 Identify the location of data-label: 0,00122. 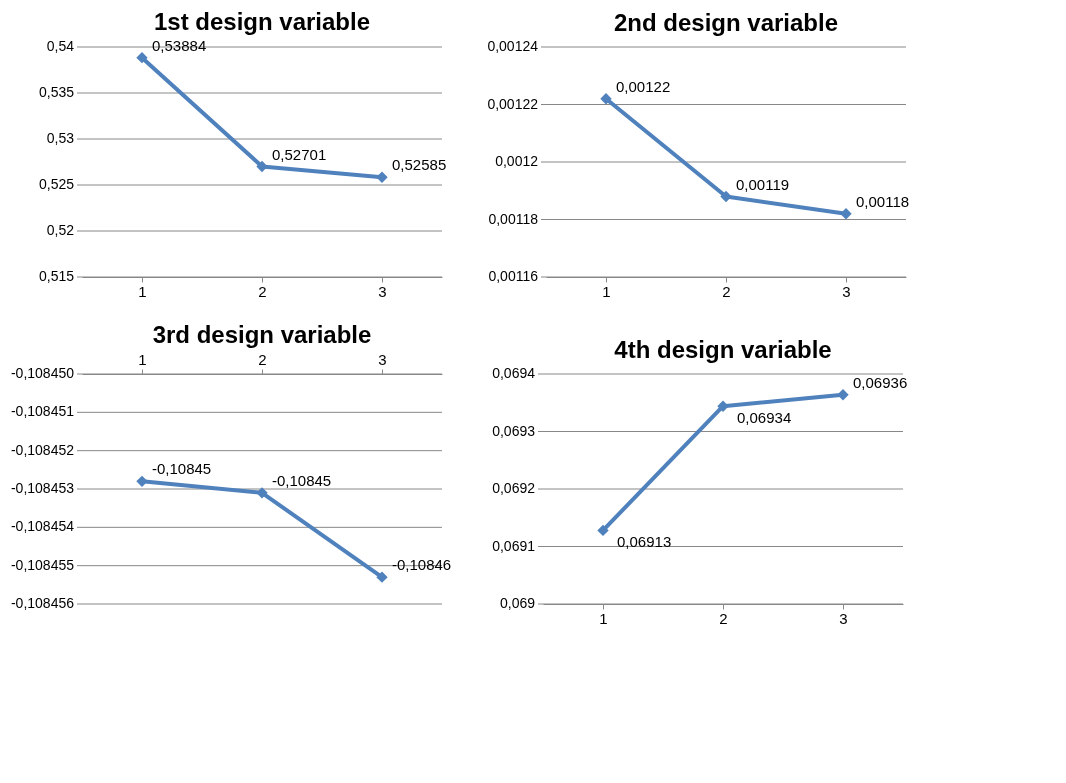
(643, 86).